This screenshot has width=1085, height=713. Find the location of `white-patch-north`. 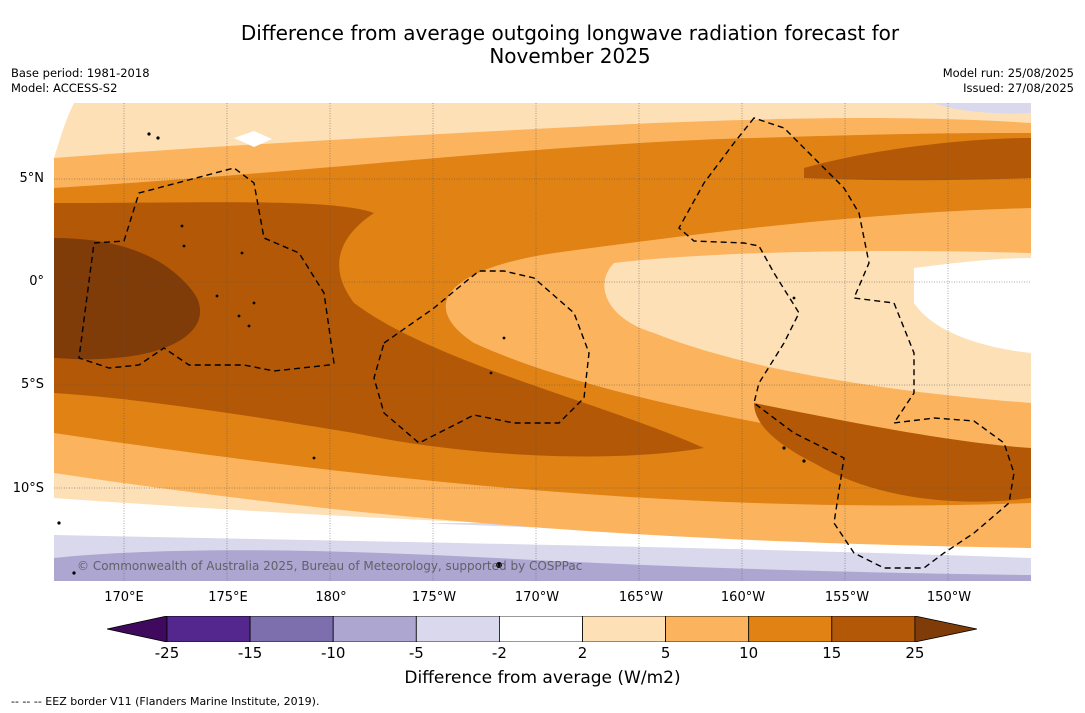

white-patch-north is located at coordinates (253, 139).